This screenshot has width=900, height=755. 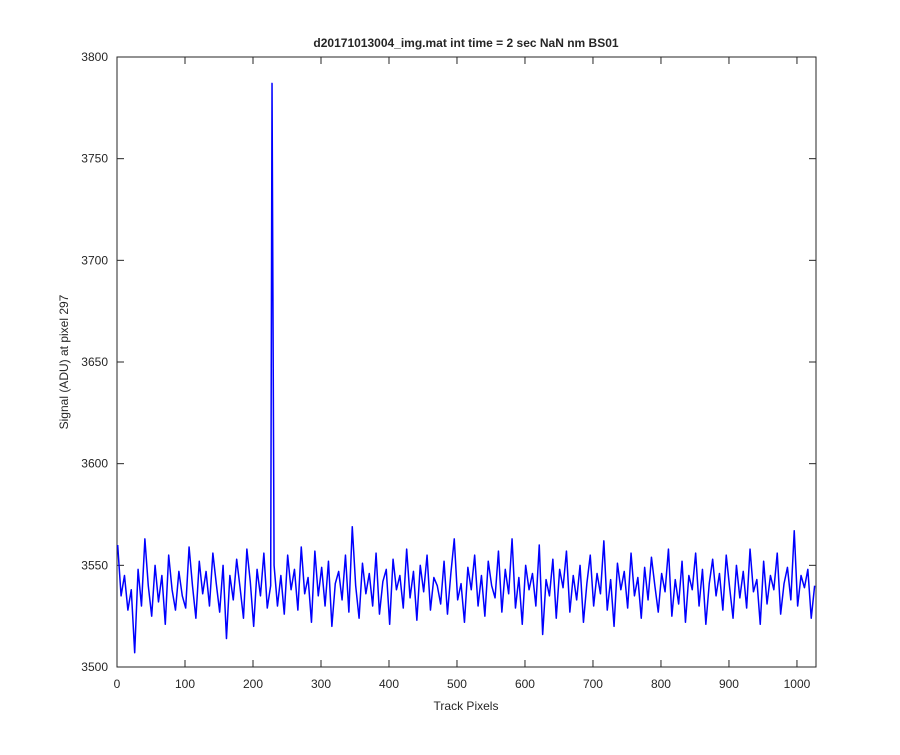 What do you see at coordinates (253, 684) in the screenshot?
I see `x-tick-label: 200` at bounding box center [253, 684].